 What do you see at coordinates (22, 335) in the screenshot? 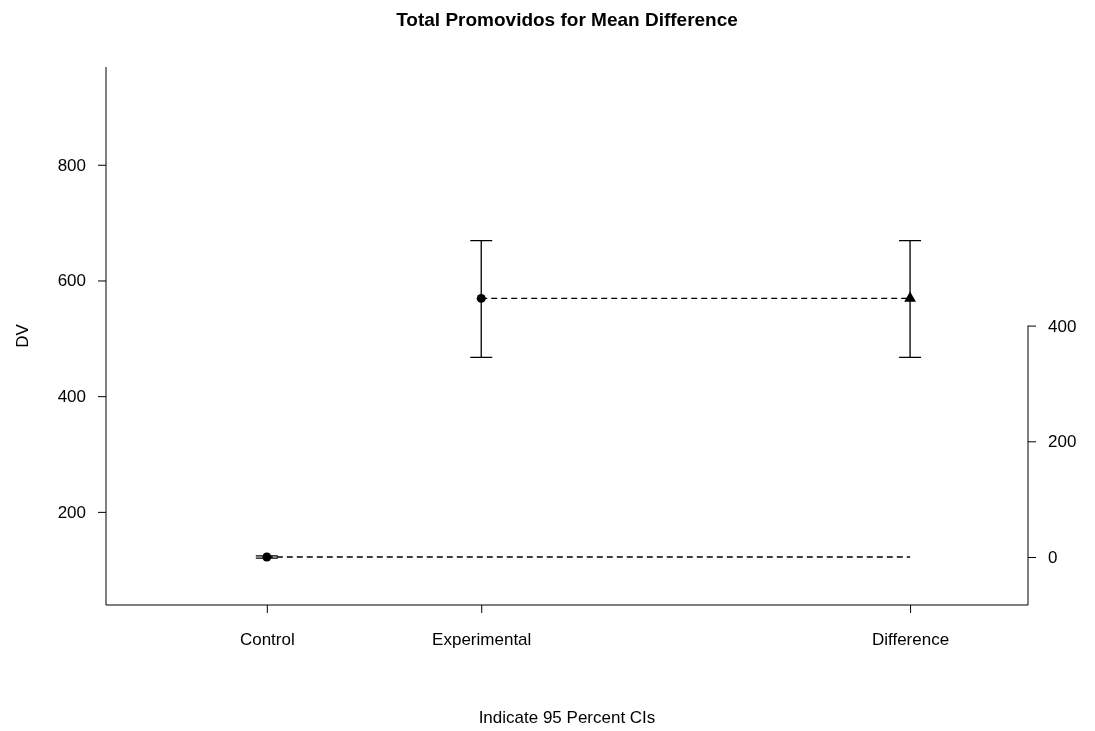
I see `y-axis-title: DV` at bounding box center [22, 335].